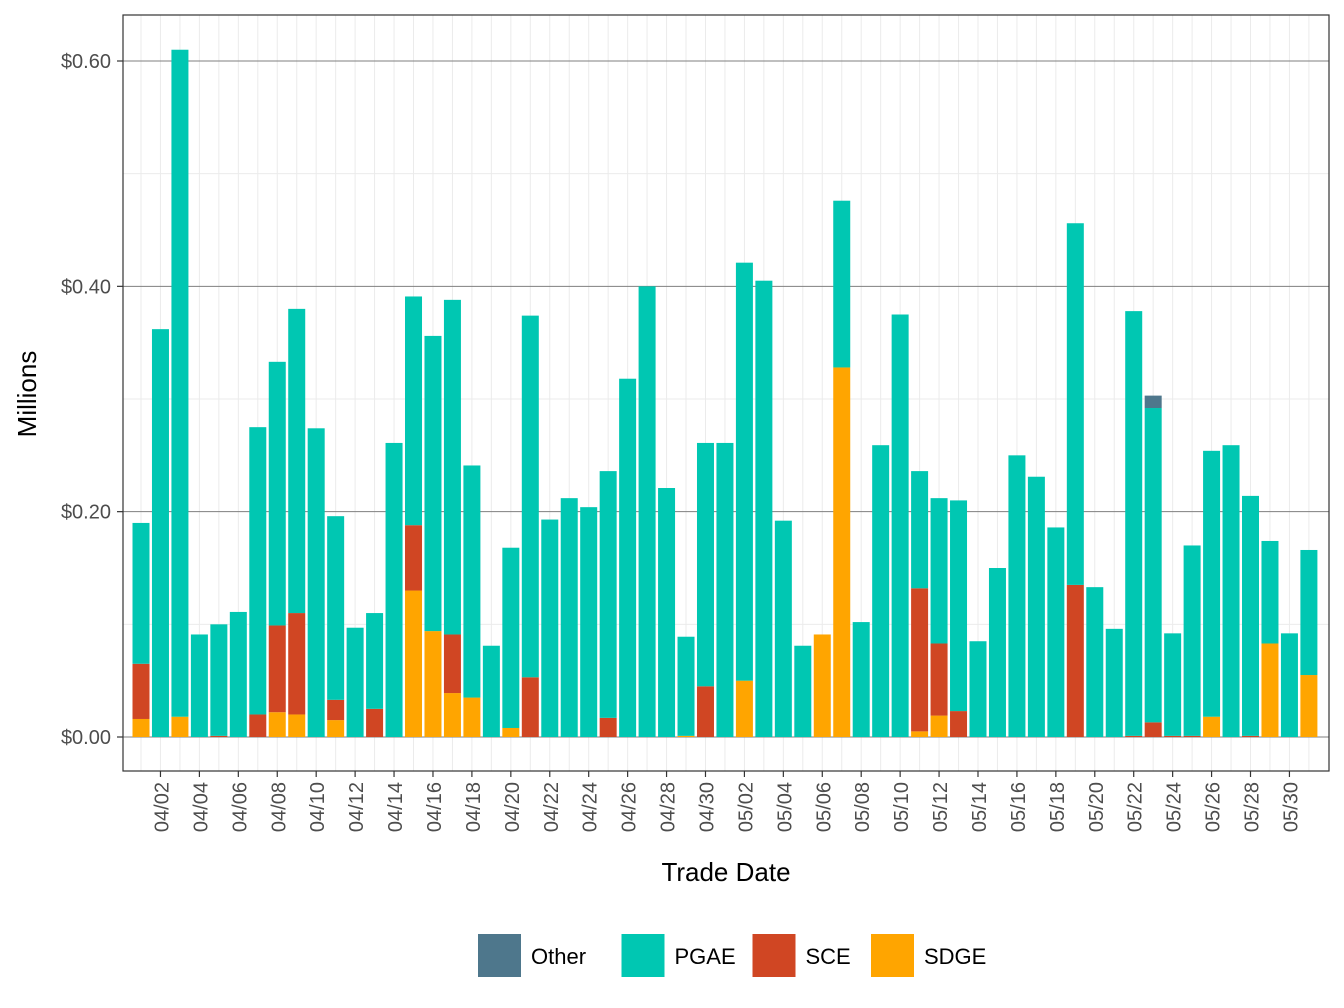 The height and width of the screenshot is (1008, 1344). What do you see at coordinates (785, 807) in the screenshot?
I see `x-tick-label: 05/04` at bounding box center [785, 807].